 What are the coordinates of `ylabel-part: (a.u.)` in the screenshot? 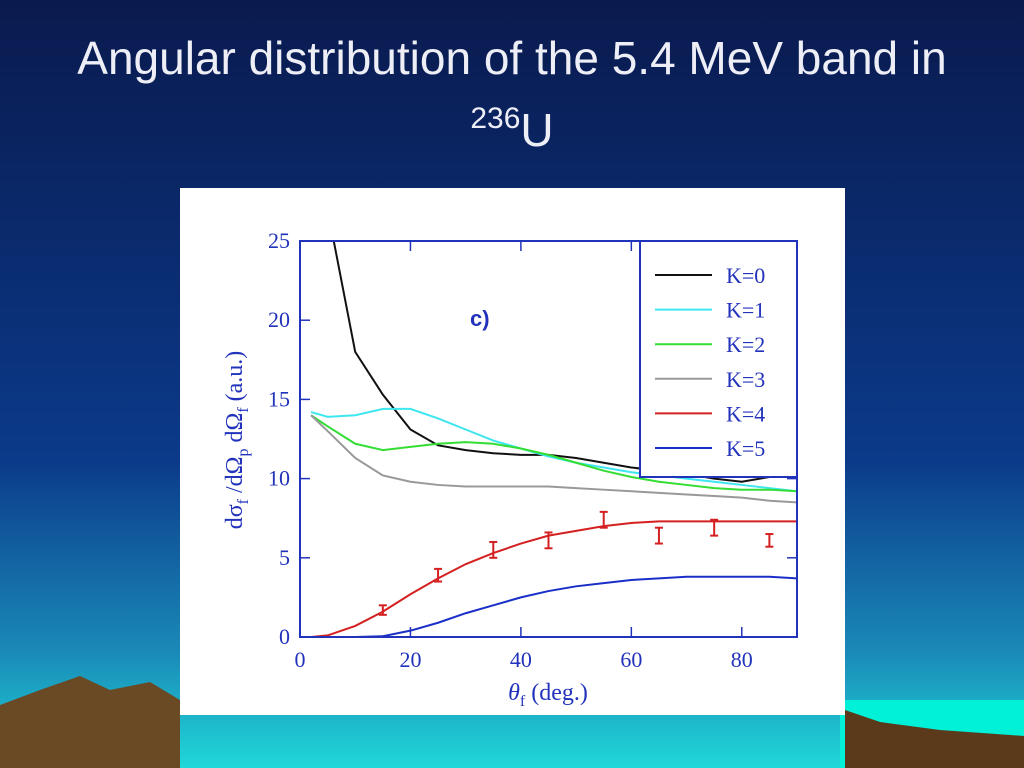 It's located at (235, 379).